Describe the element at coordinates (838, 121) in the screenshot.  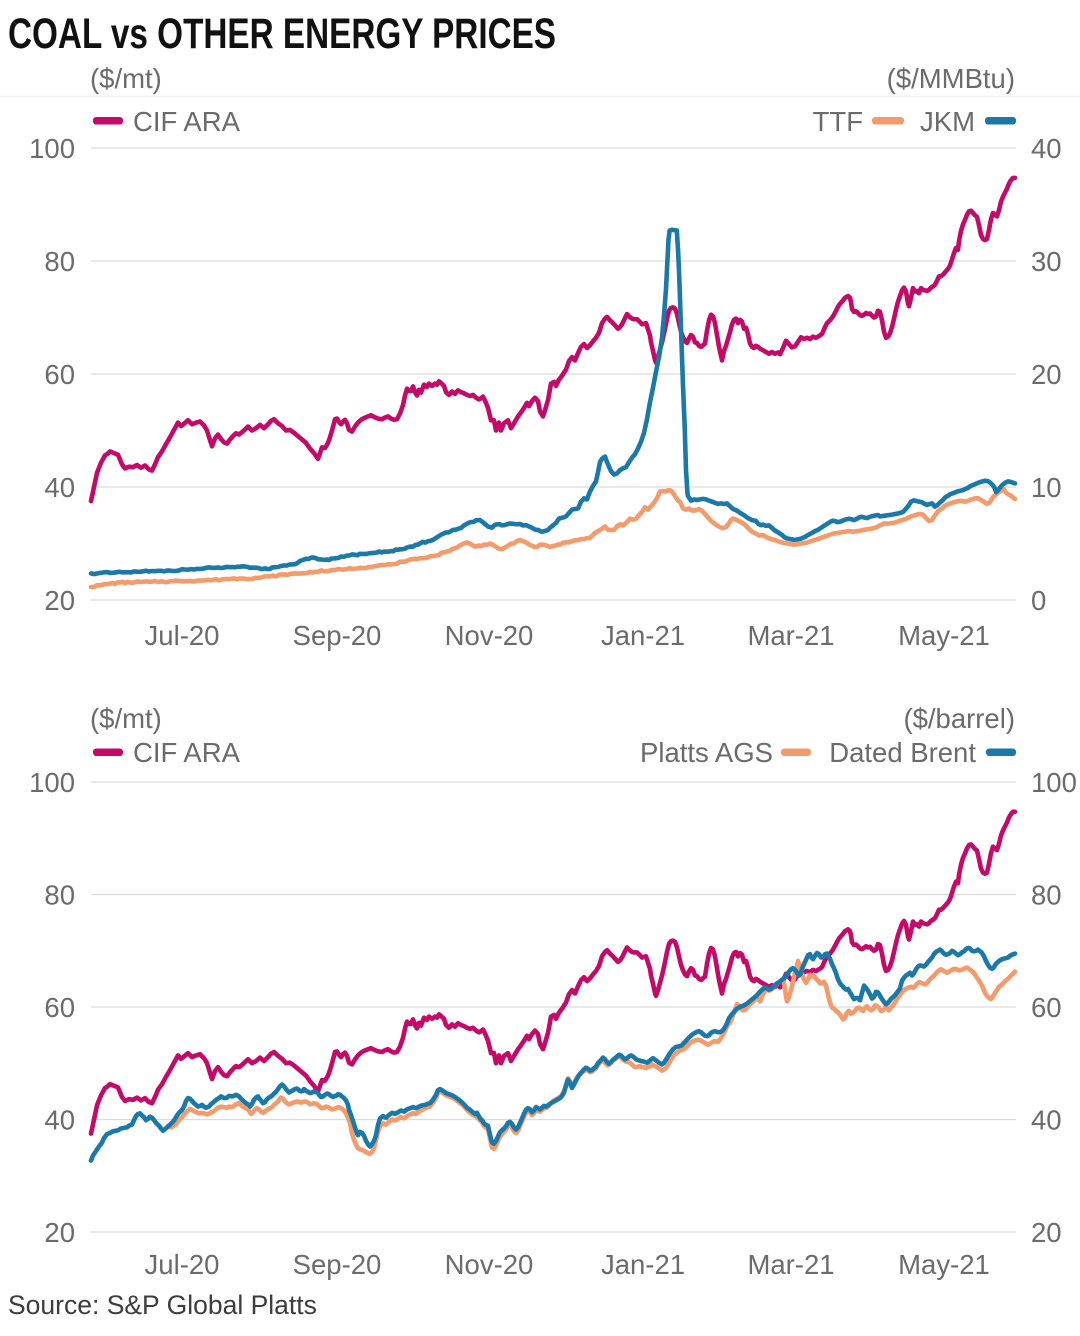
I see `svg-text: TTF` at that location.